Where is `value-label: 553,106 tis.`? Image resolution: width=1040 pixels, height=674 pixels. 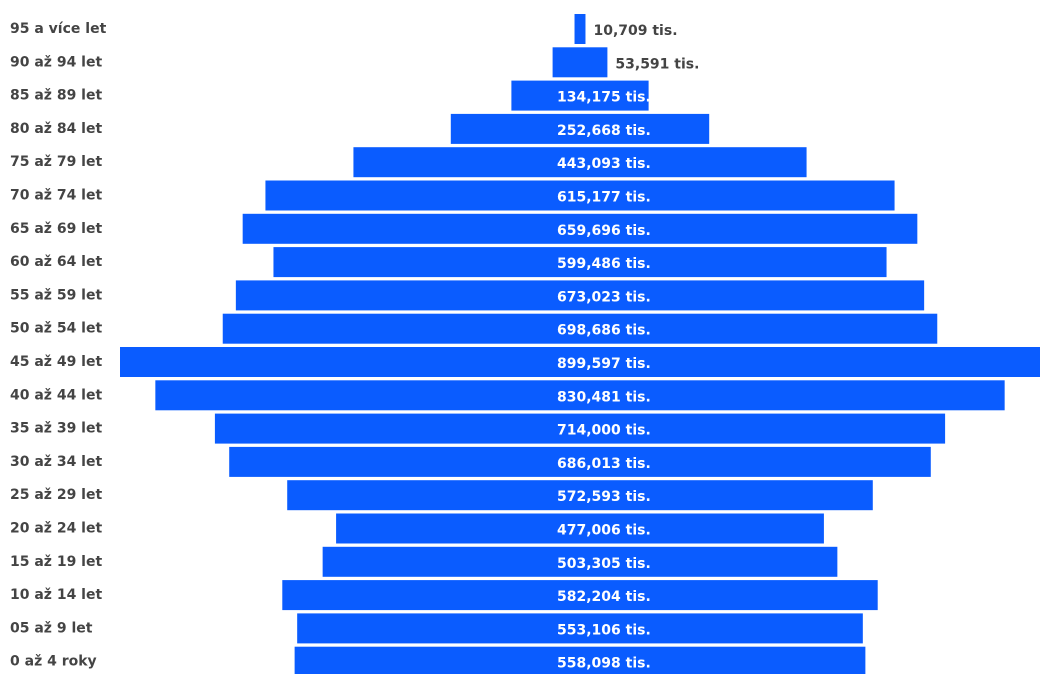 value-label: 553,106 tis. is located at coordinates (604, 630).